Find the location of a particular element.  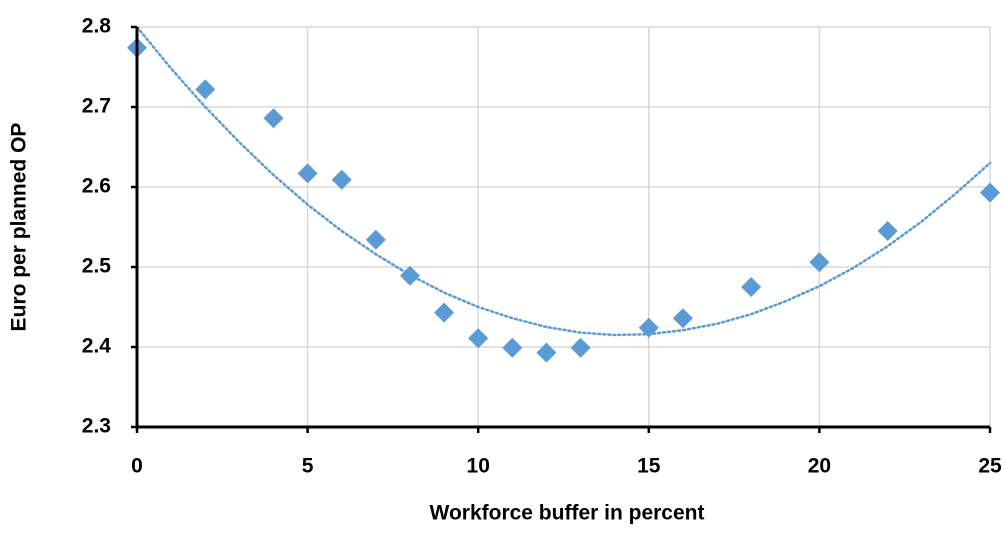

y-tick-label: 2.8 is located at coordinates (97, 26).